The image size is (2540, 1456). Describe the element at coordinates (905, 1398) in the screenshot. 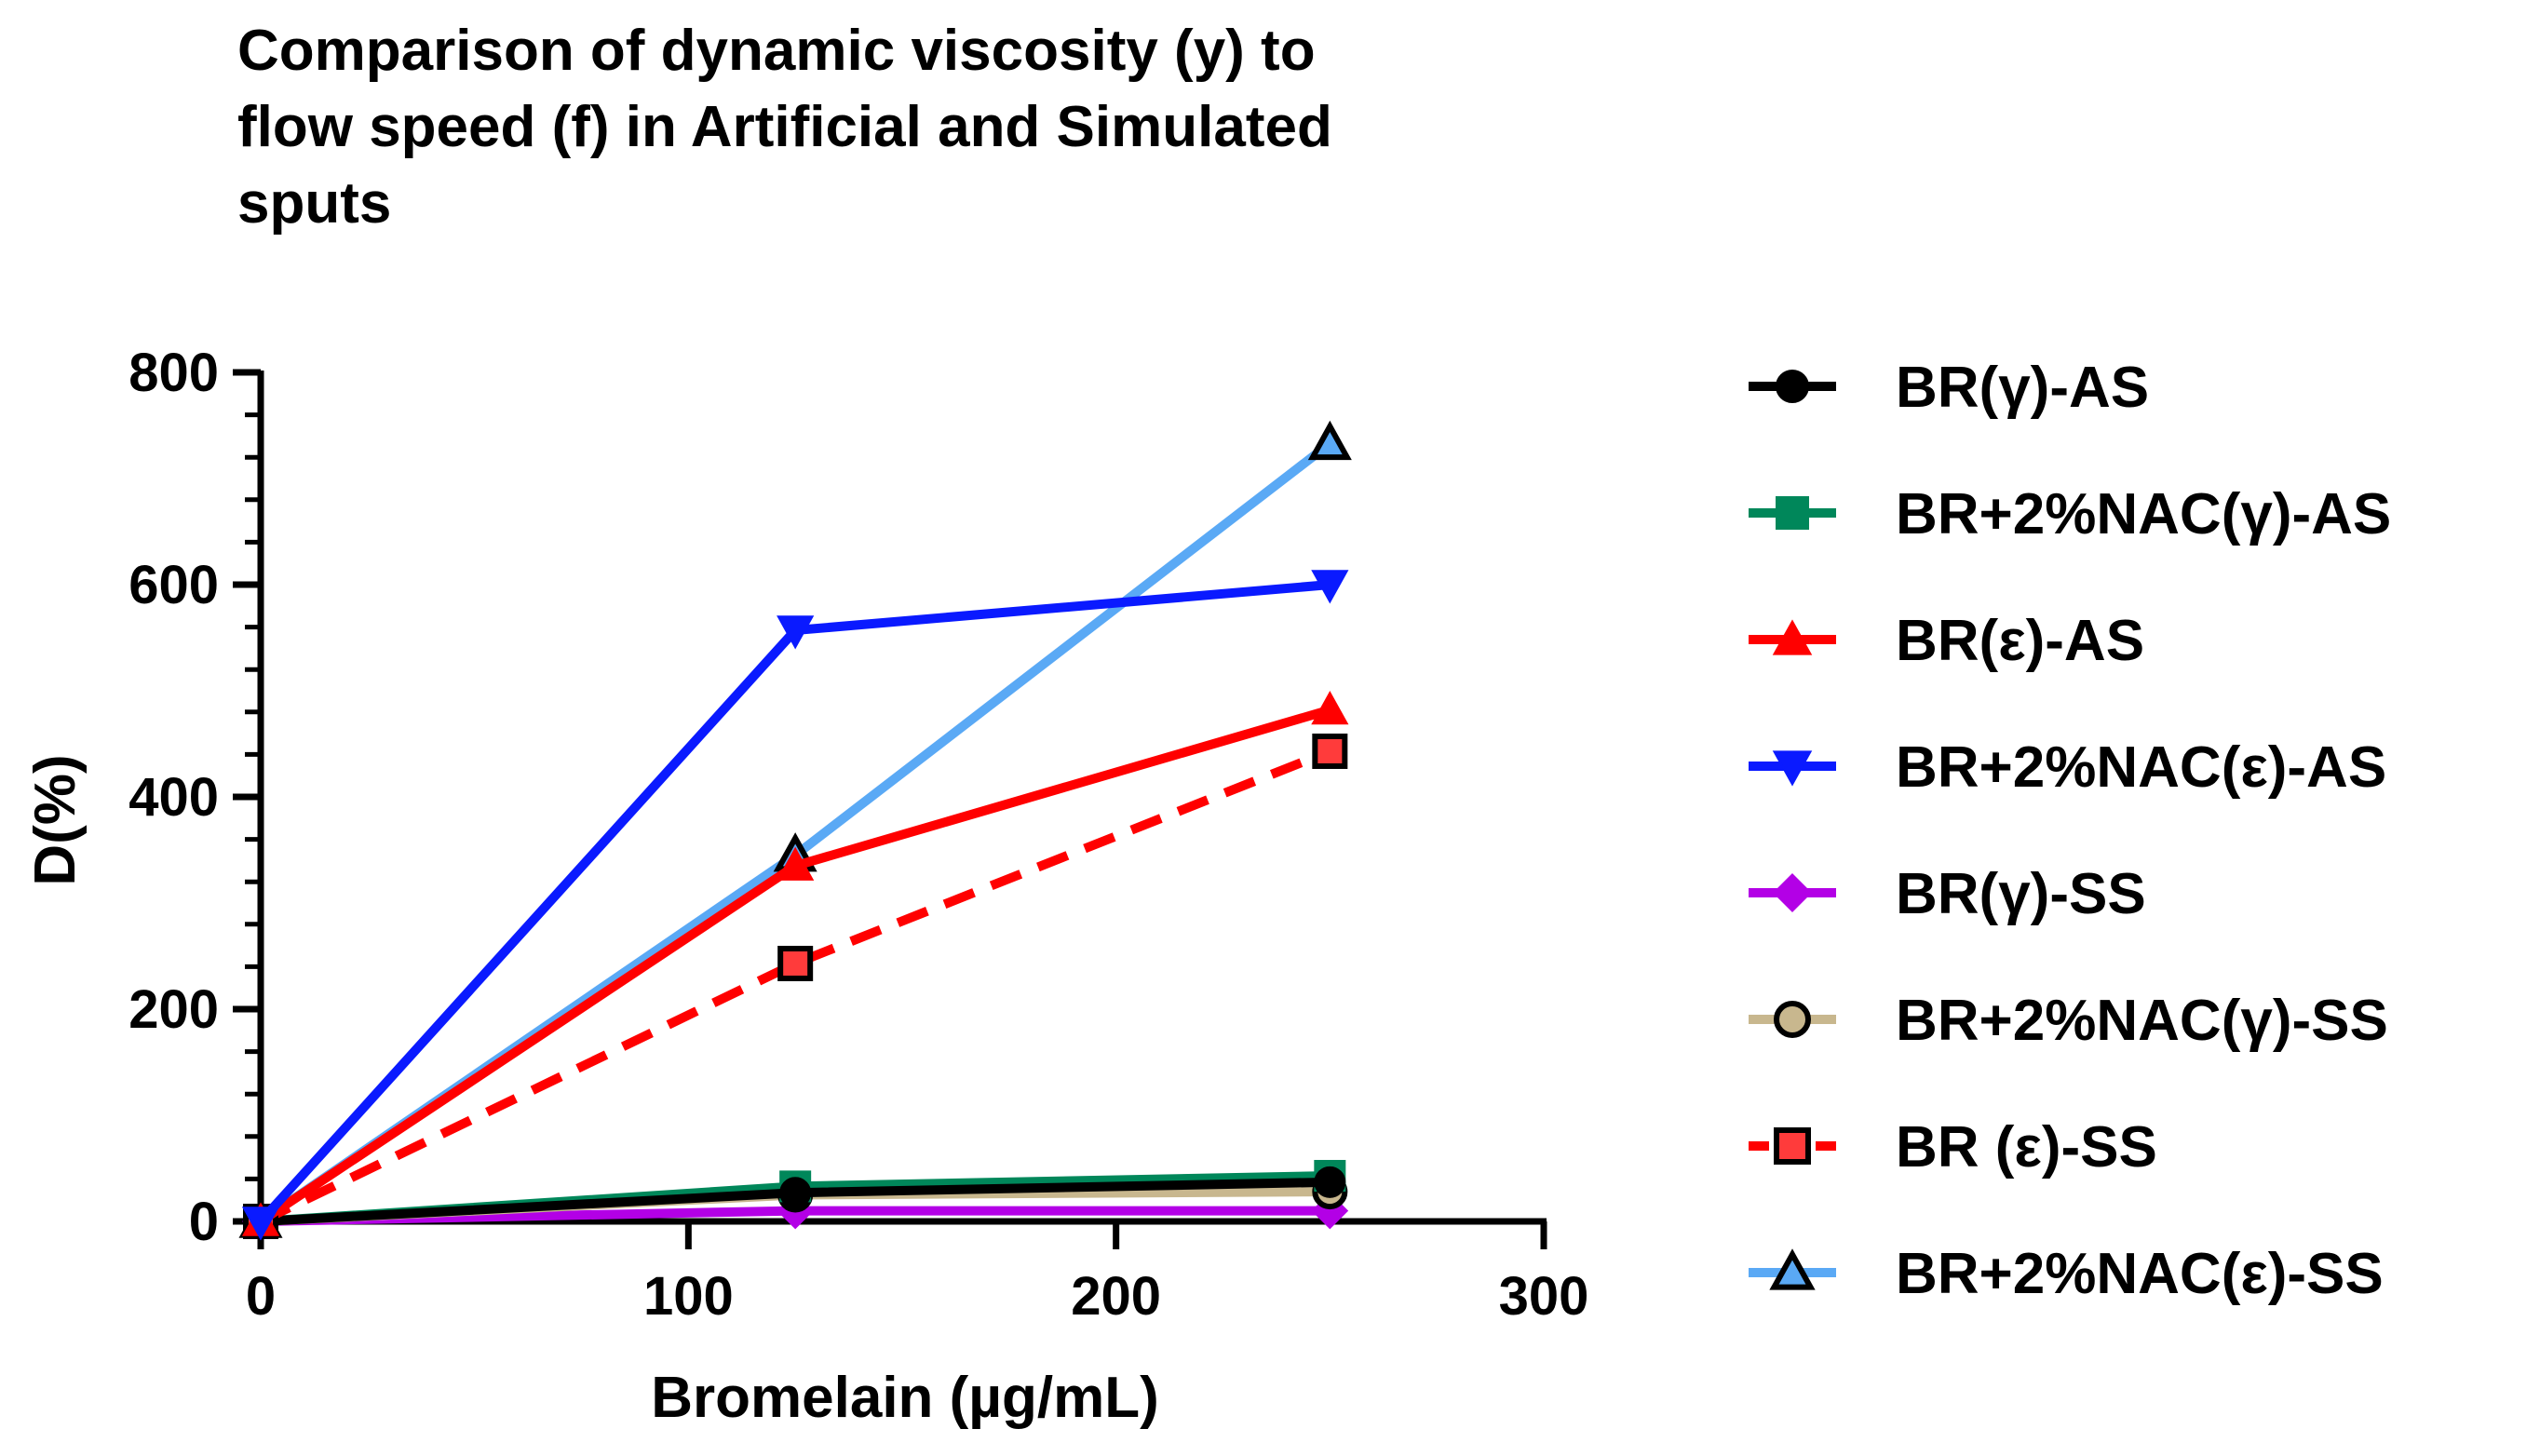

I see `x-axis-label: Bromelain (µg/mL)` at that location.